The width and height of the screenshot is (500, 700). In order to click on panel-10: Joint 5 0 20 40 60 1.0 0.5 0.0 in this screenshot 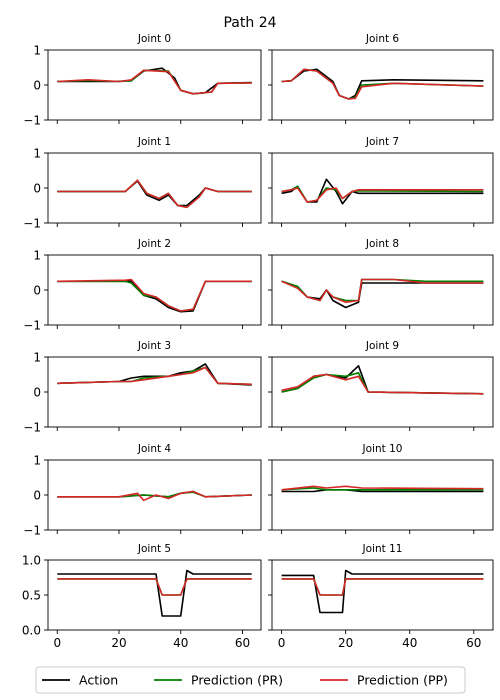, I will do `click(142, 596)`.